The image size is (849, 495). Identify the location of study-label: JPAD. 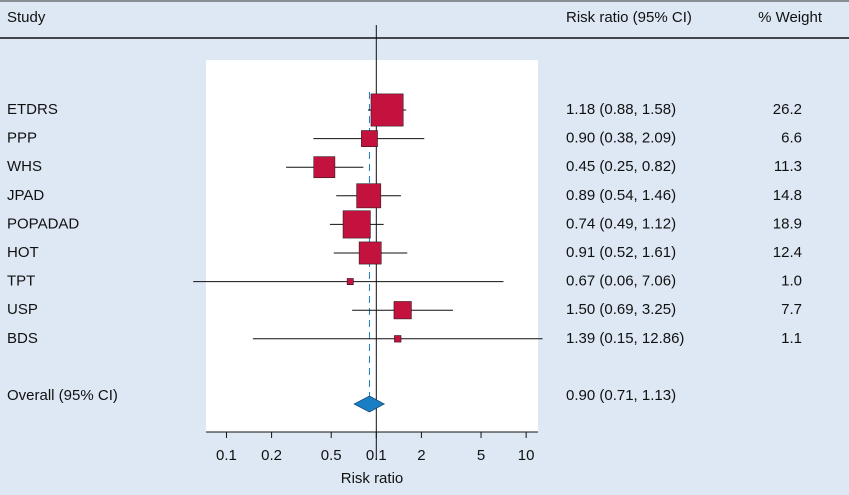
(25, 195).